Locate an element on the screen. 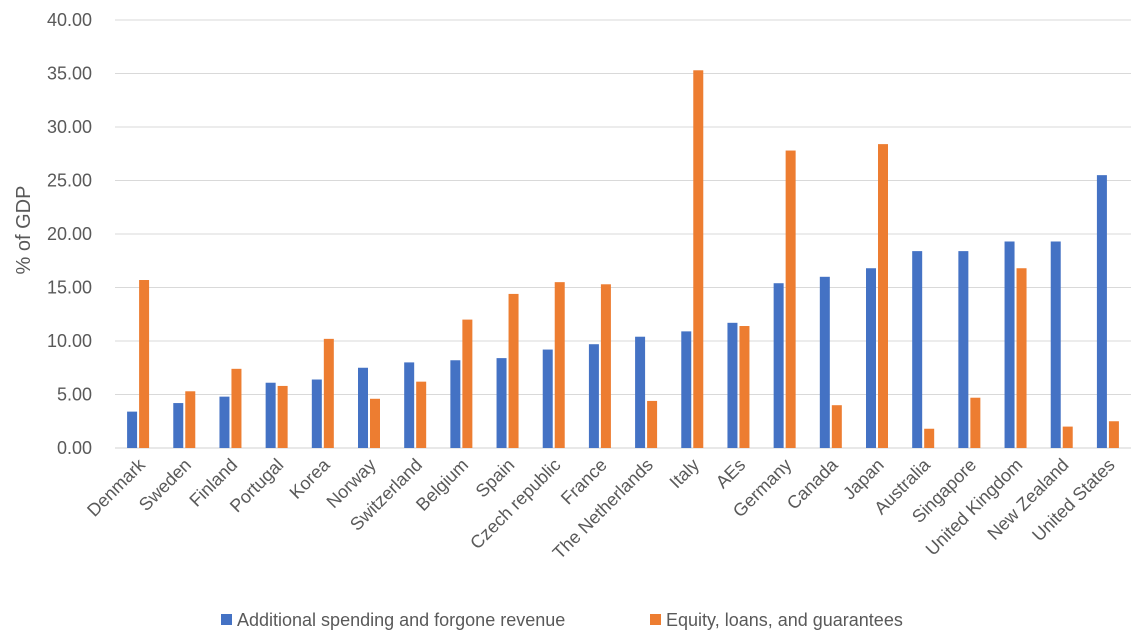 The image size is (1131, 639). y-tick-label: 5.00 is located at coordinates (74, 395).